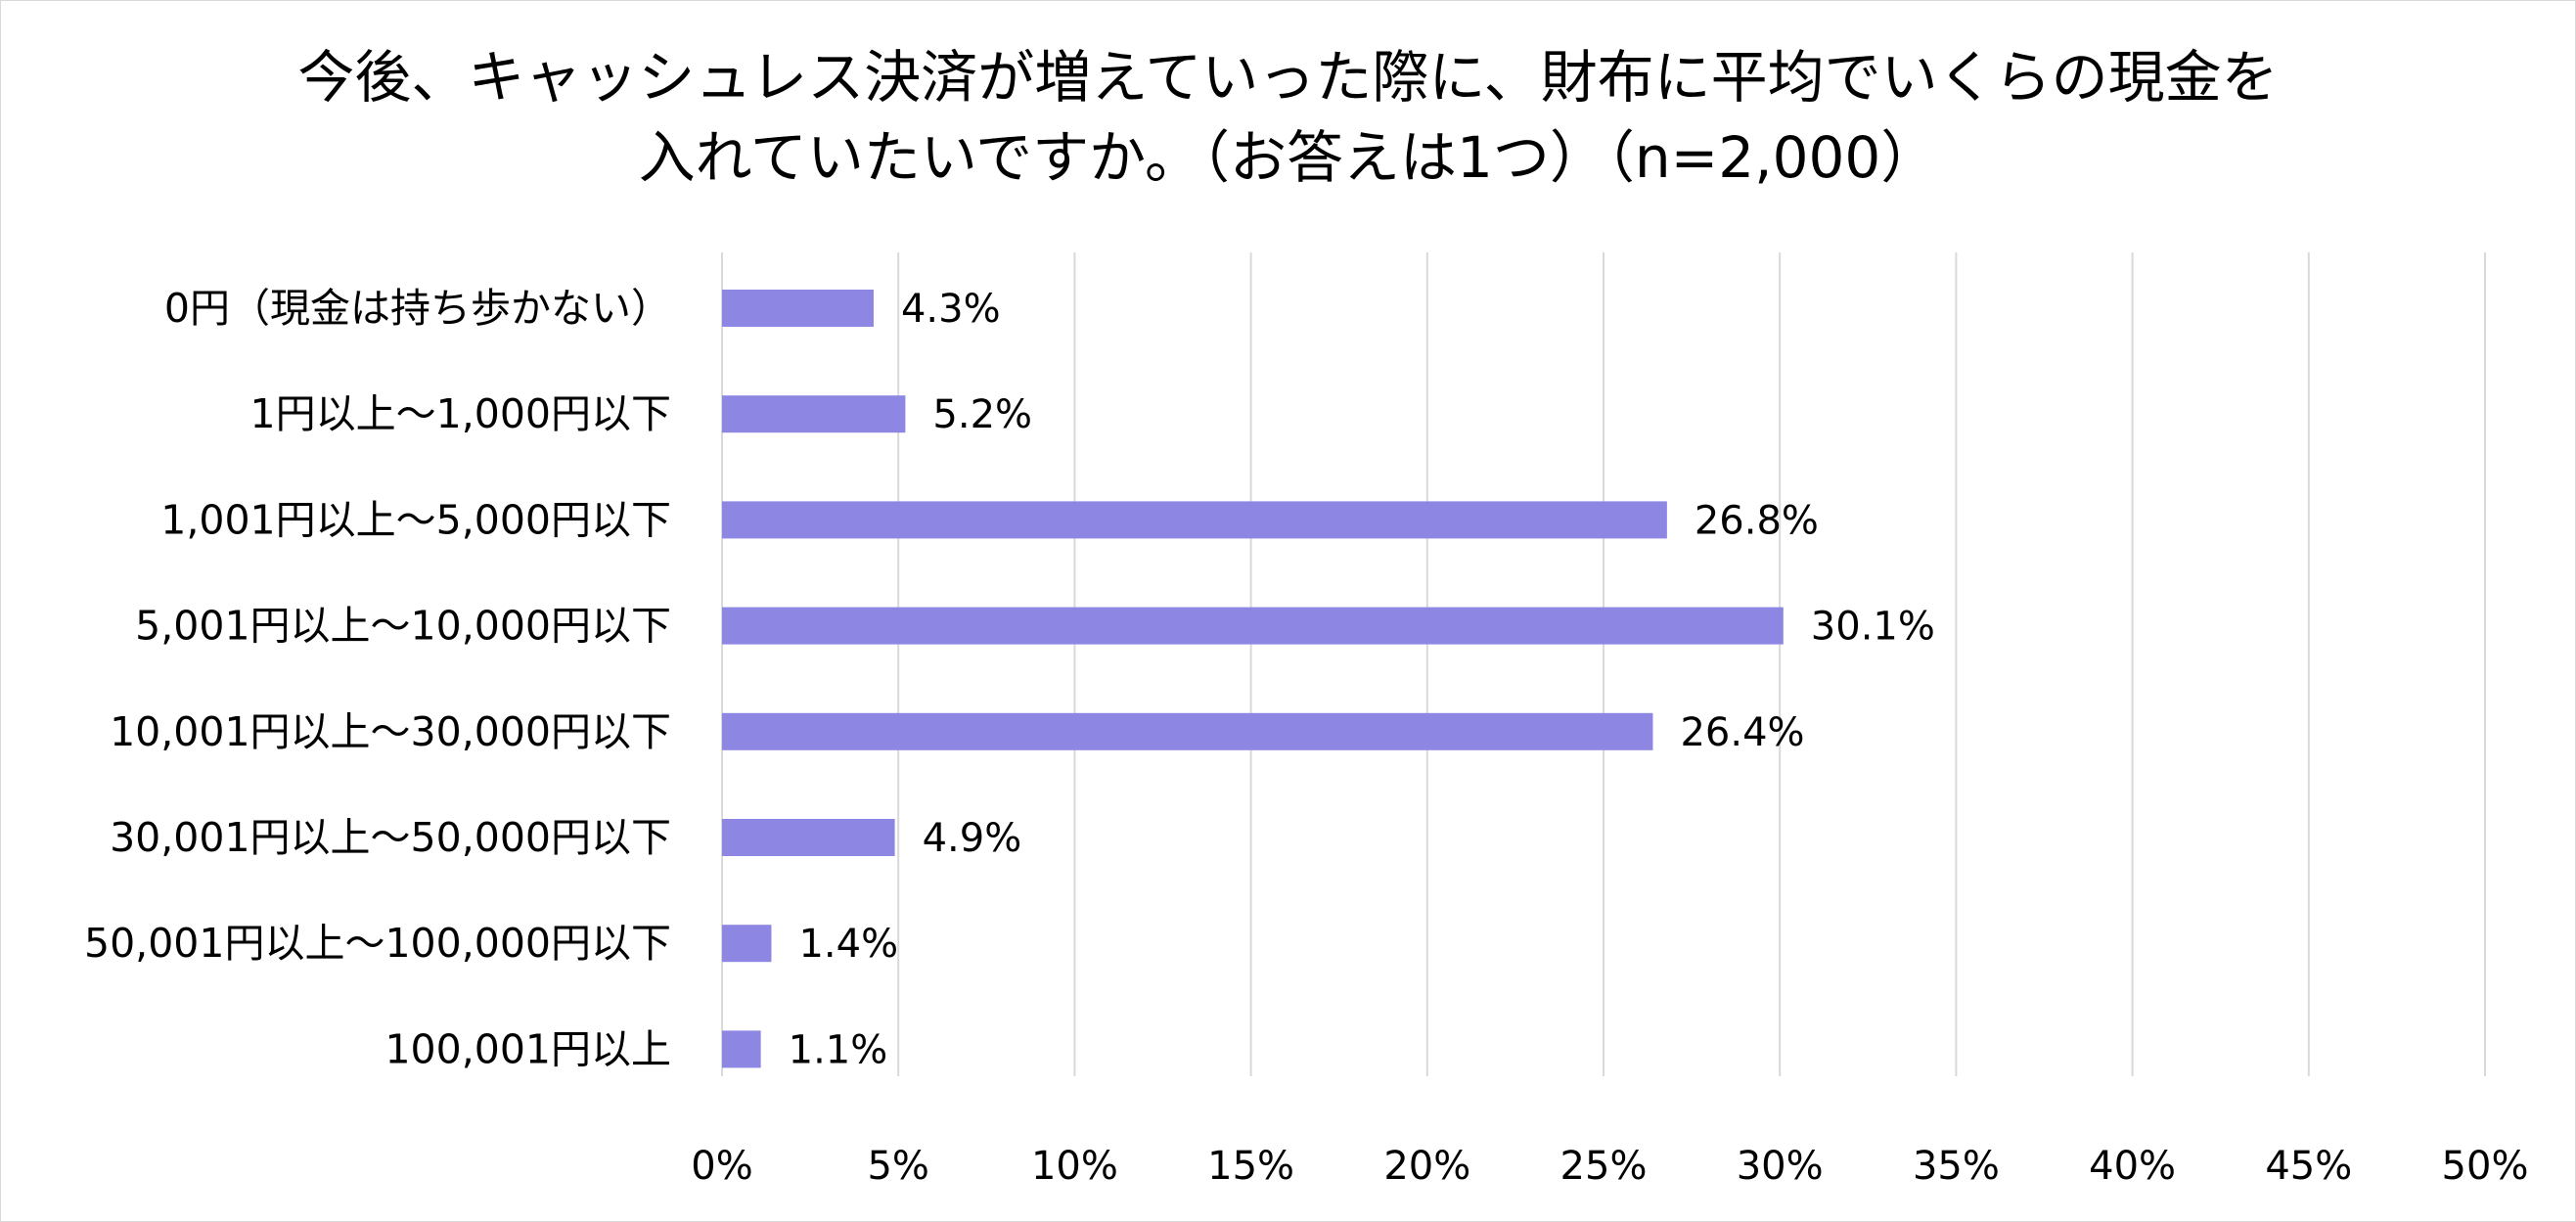  I want to click on chart-title-line-2: 入れていたいですか。（お答えは1つ）（n=2,000）, so click(1288, 157).